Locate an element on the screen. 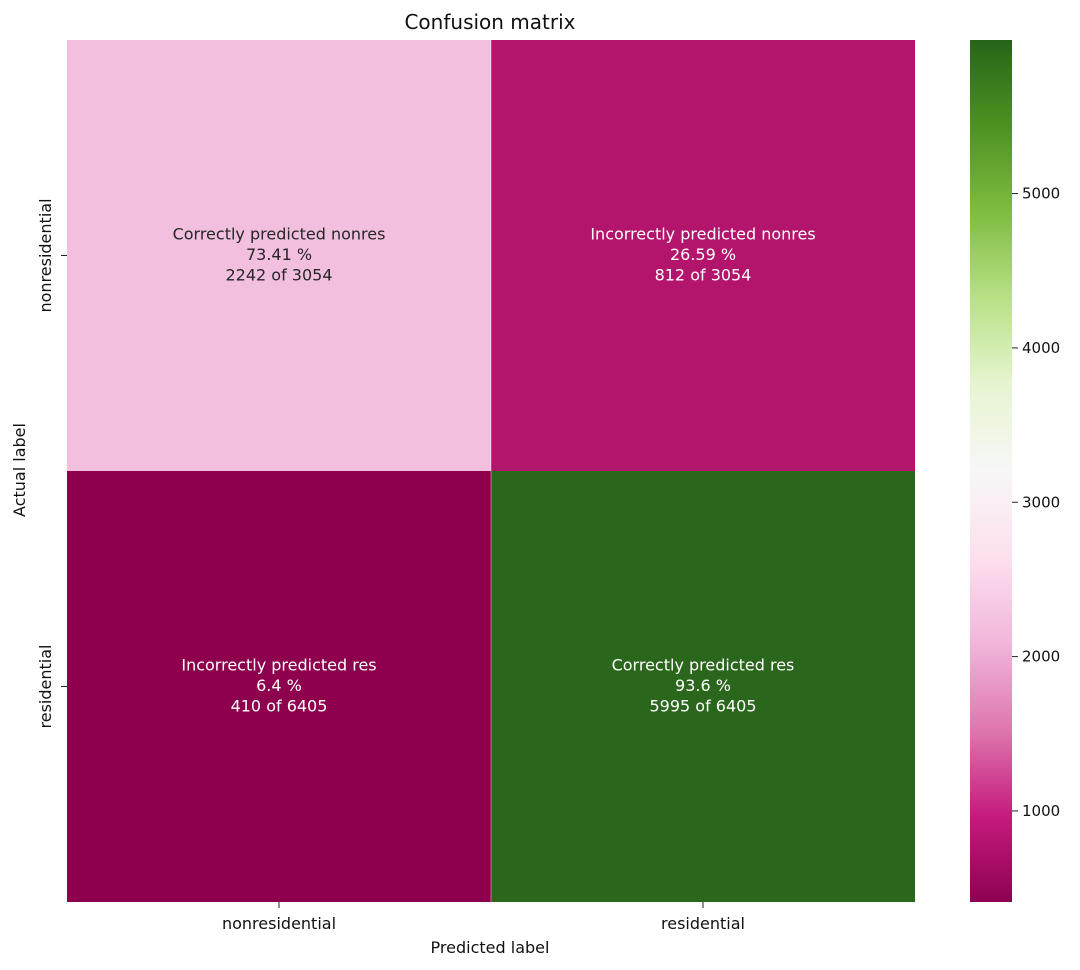 The width and height of the screenshot is (1080, 970). colorbar-tick-label: 4000 is located at coordinates (1041, 348).